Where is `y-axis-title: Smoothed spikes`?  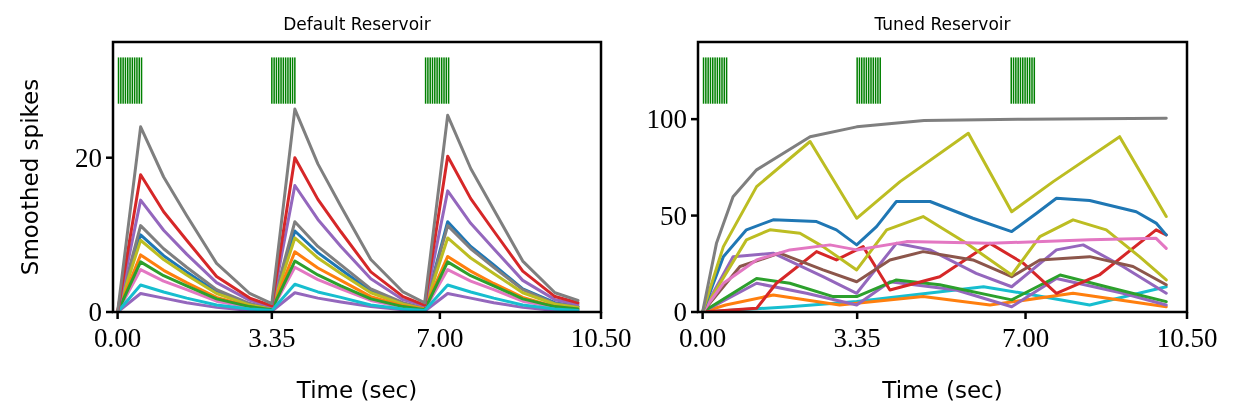
y-axis-title: Smoothed spikes is located at coordinates (30, 177).